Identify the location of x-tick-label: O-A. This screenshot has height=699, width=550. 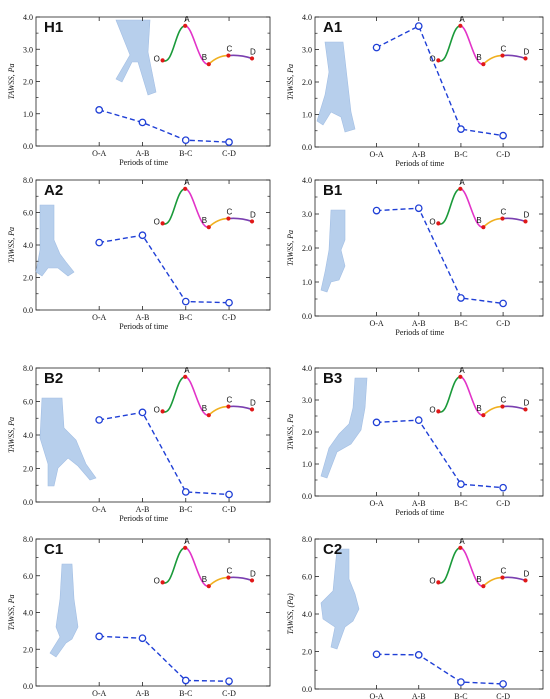
(376, 323).